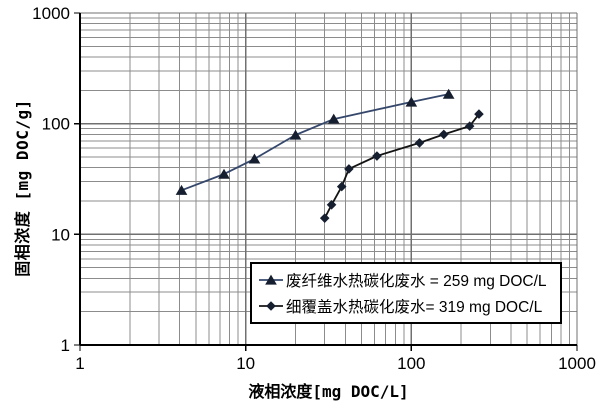 Image resolution: width=600 pixels, height=407 pixels. What do you see at coordinates (315, 141) in the screenshot?
I see `series-triangle` at bounding box center [315, 141].